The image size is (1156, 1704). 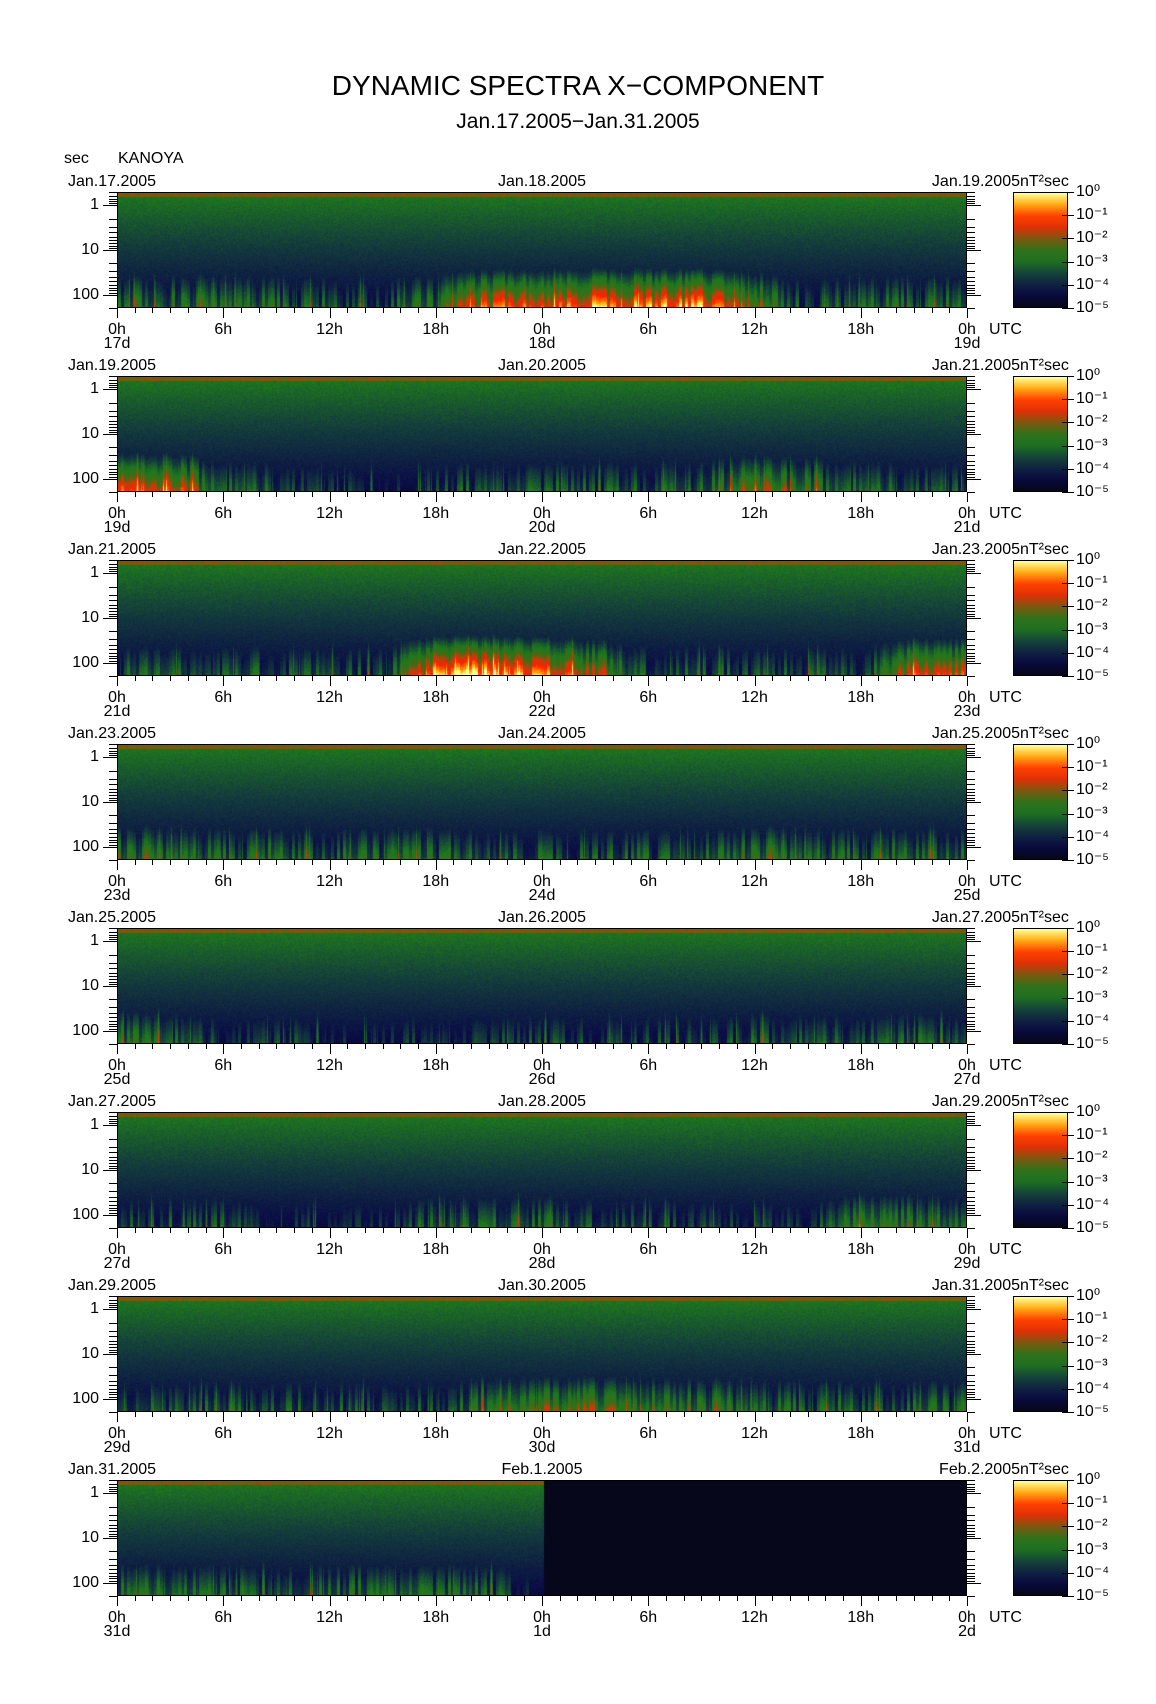 I want to click on day-label: 25d, so click(x=967, y=895).